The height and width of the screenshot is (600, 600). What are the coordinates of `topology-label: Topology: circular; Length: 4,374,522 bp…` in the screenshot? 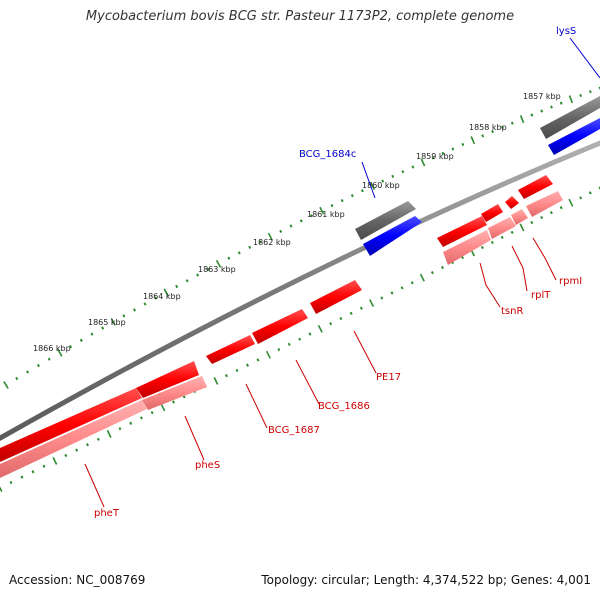 It's located at (426, 580).